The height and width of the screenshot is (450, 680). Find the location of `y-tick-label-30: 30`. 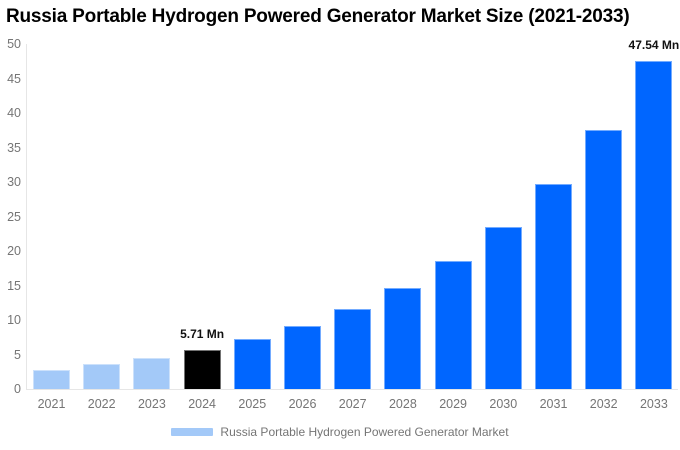

y-tick-label-30: 30 is located at coordinates (14, 182).